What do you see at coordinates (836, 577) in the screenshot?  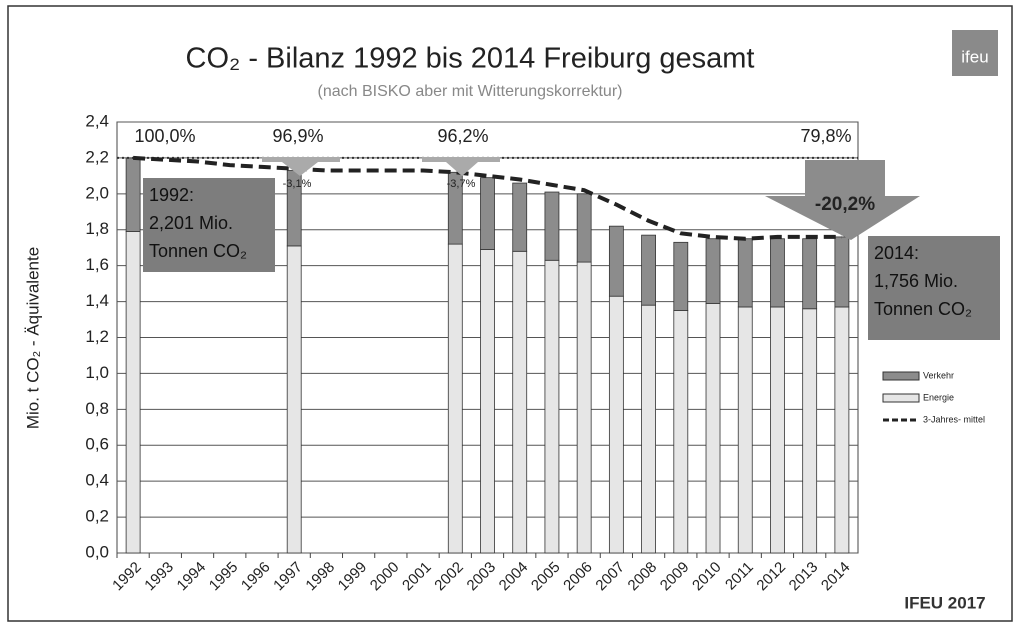 I see `x-tick-label: 2014` at bounding box center [836, 577].